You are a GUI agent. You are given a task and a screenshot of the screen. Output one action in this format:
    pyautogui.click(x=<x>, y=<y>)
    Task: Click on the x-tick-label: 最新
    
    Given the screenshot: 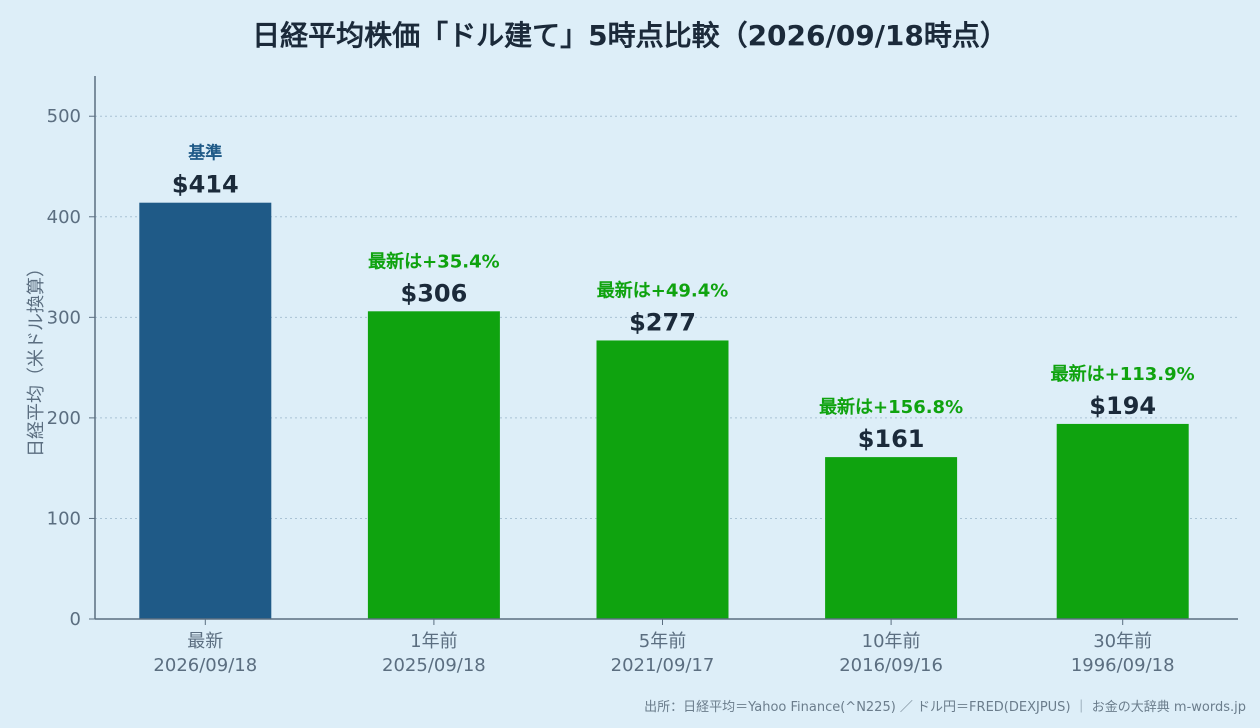 What is the action you would take?
    pyautogui.click(x=205, y=641)
    